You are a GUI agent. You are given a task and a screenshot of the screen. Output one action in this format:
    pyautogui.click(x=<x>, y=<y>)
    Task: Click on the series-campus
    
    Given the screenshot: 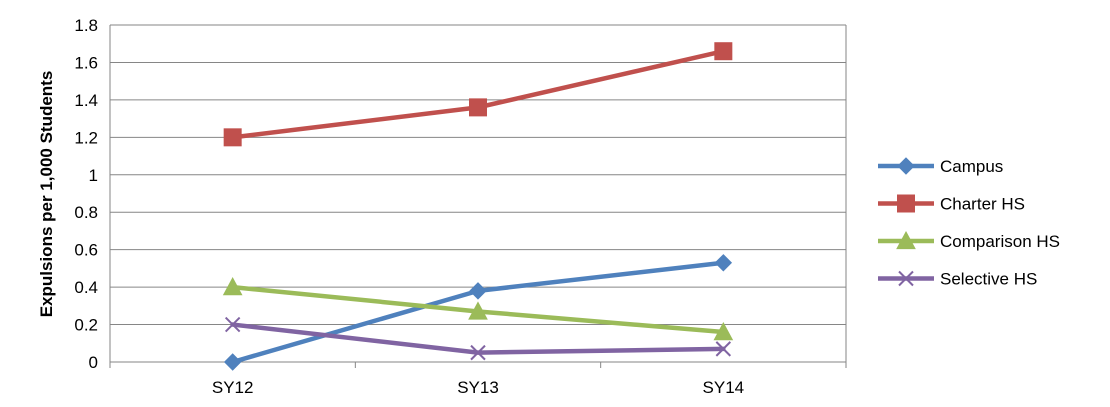 What is the action you would take?
    pyautogui.click(x=478, y=312)
    